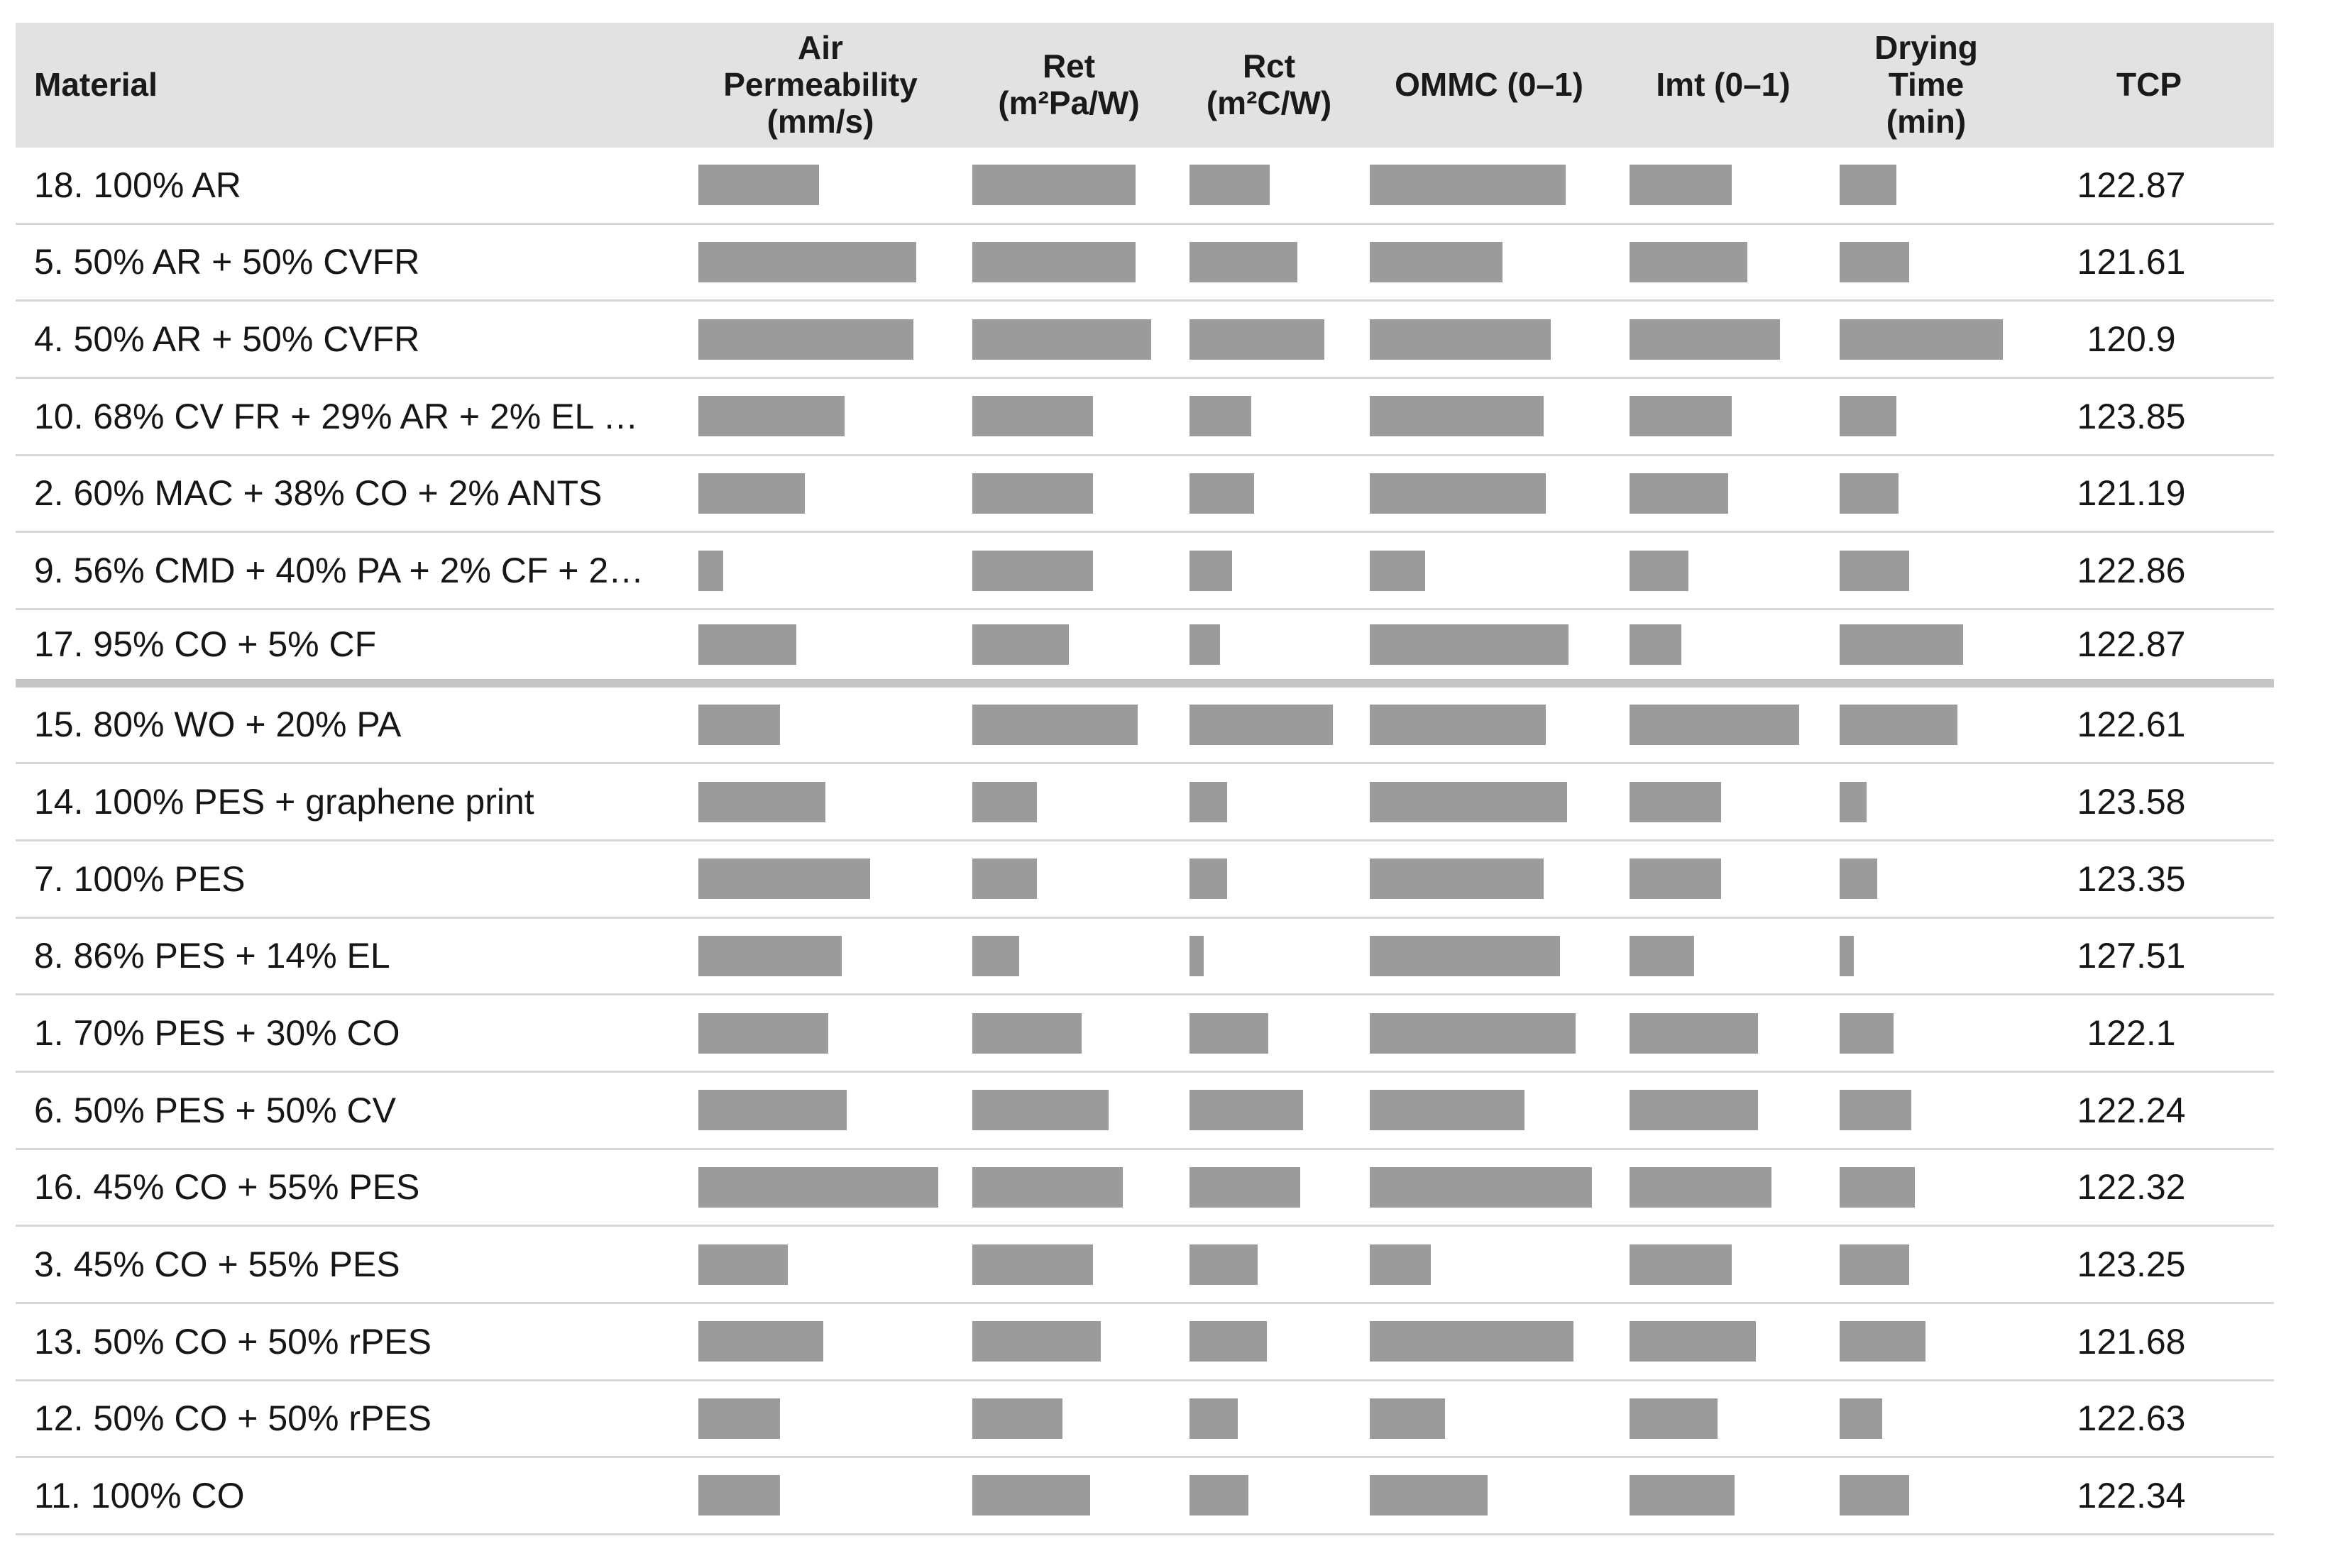  I want to click on tcp-value: 122.1, so click(2131, 1033).